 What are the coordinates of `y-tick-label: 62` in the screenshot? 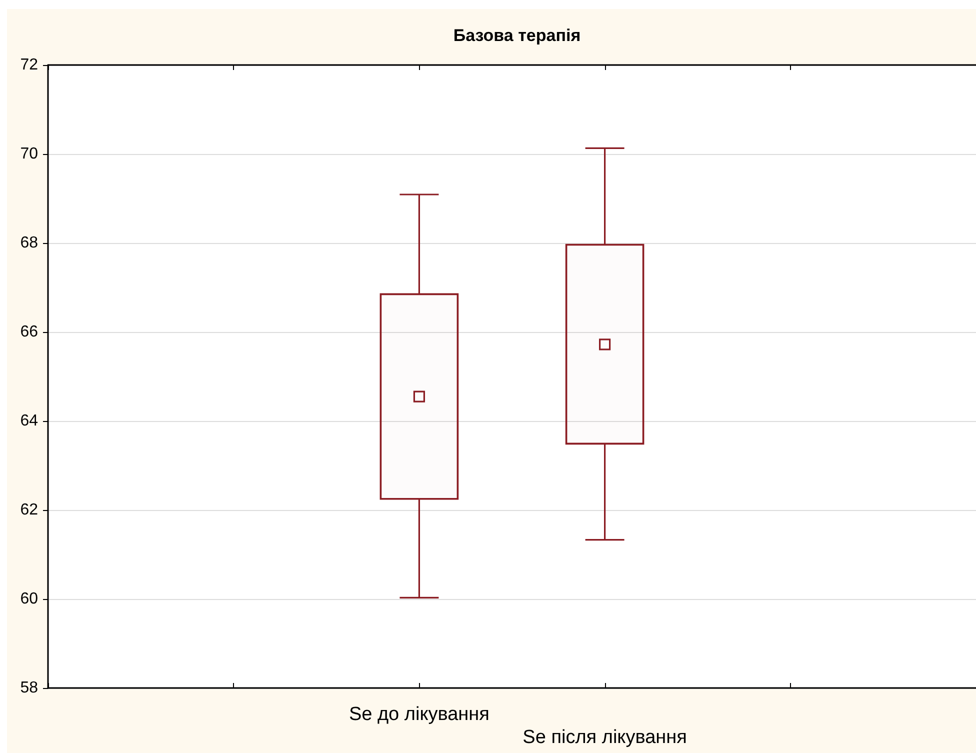 It's located at (29, 510).